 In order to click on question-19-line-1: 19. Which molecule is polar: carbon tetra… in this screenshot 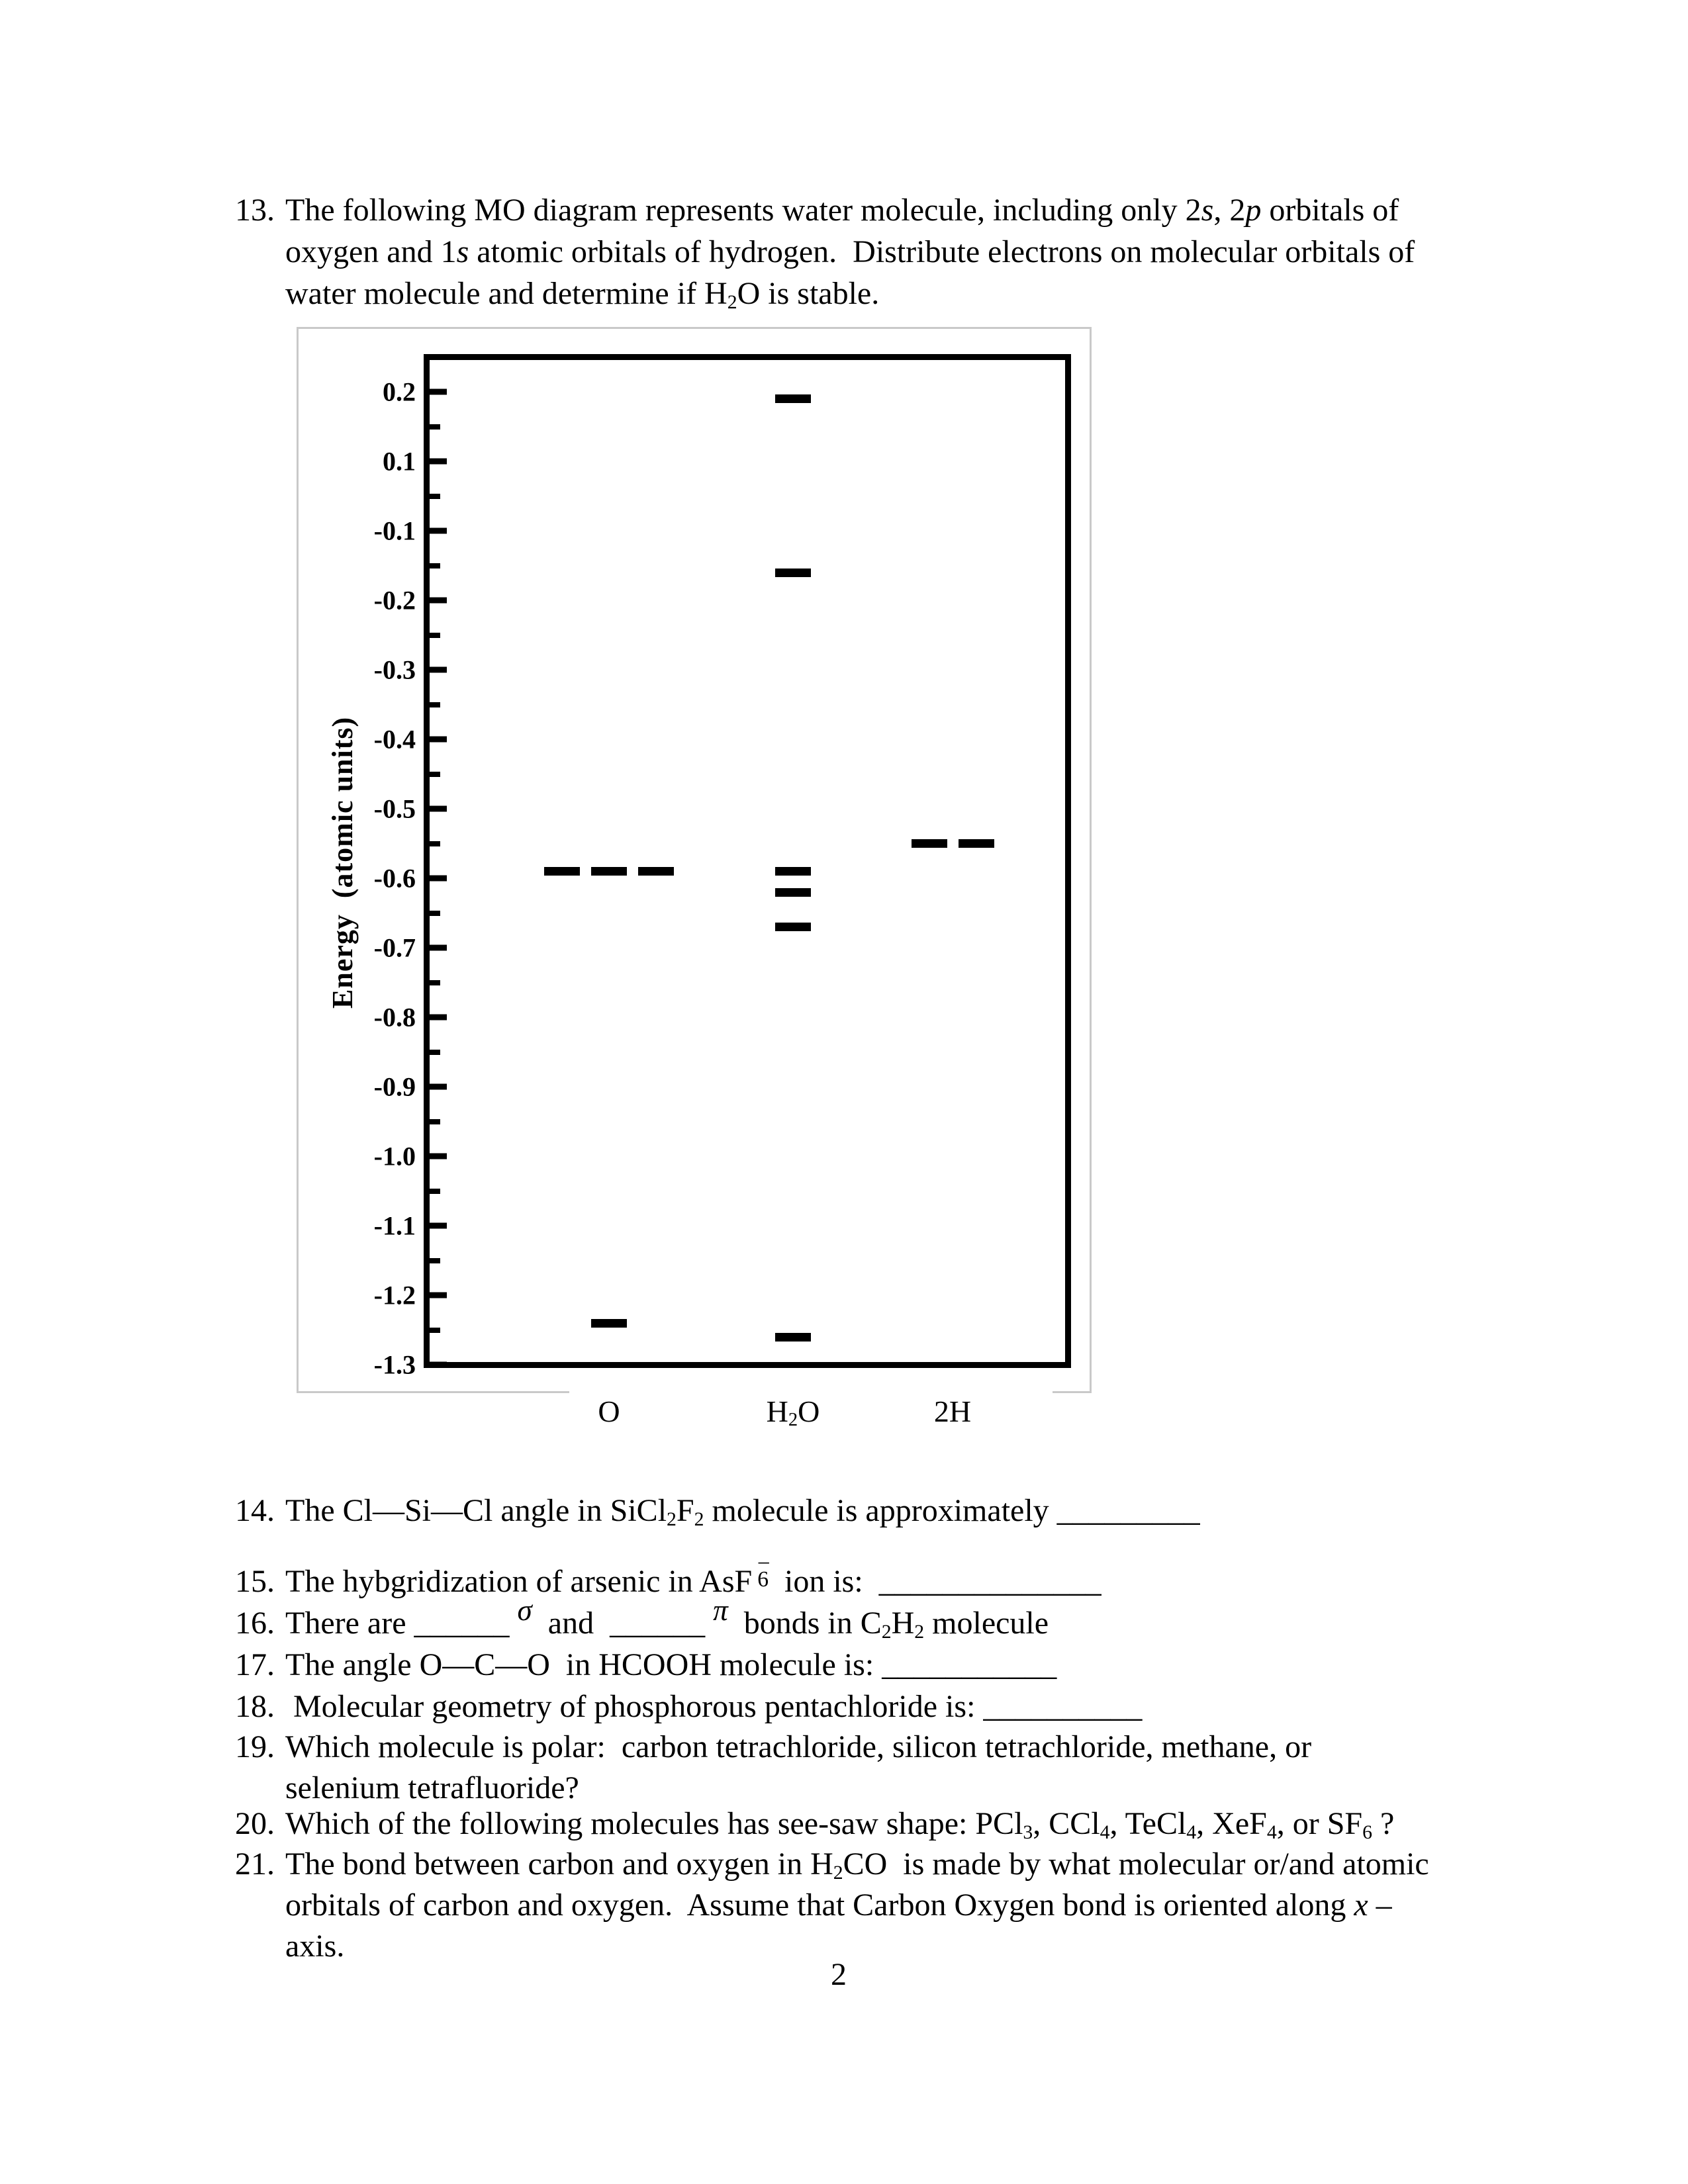, I will do `click(883, 1747)`.